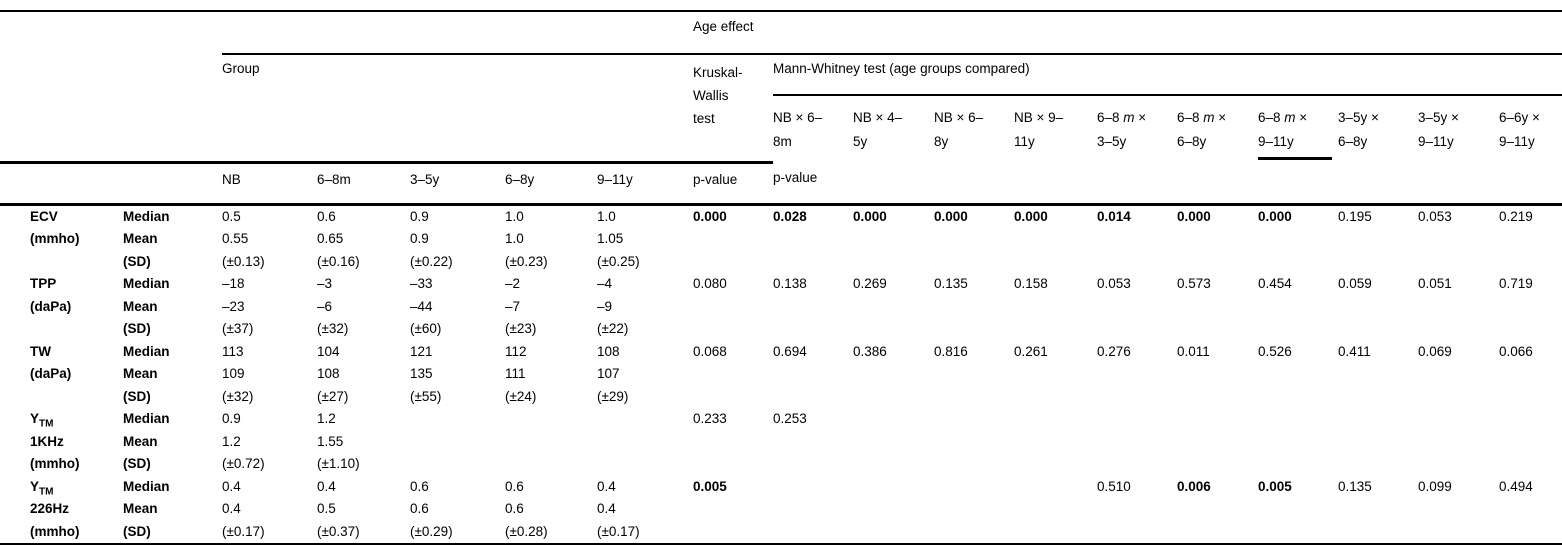 This screenshot has height=545, width=1562. I want to click on group-value: 108, so click(608, 351).